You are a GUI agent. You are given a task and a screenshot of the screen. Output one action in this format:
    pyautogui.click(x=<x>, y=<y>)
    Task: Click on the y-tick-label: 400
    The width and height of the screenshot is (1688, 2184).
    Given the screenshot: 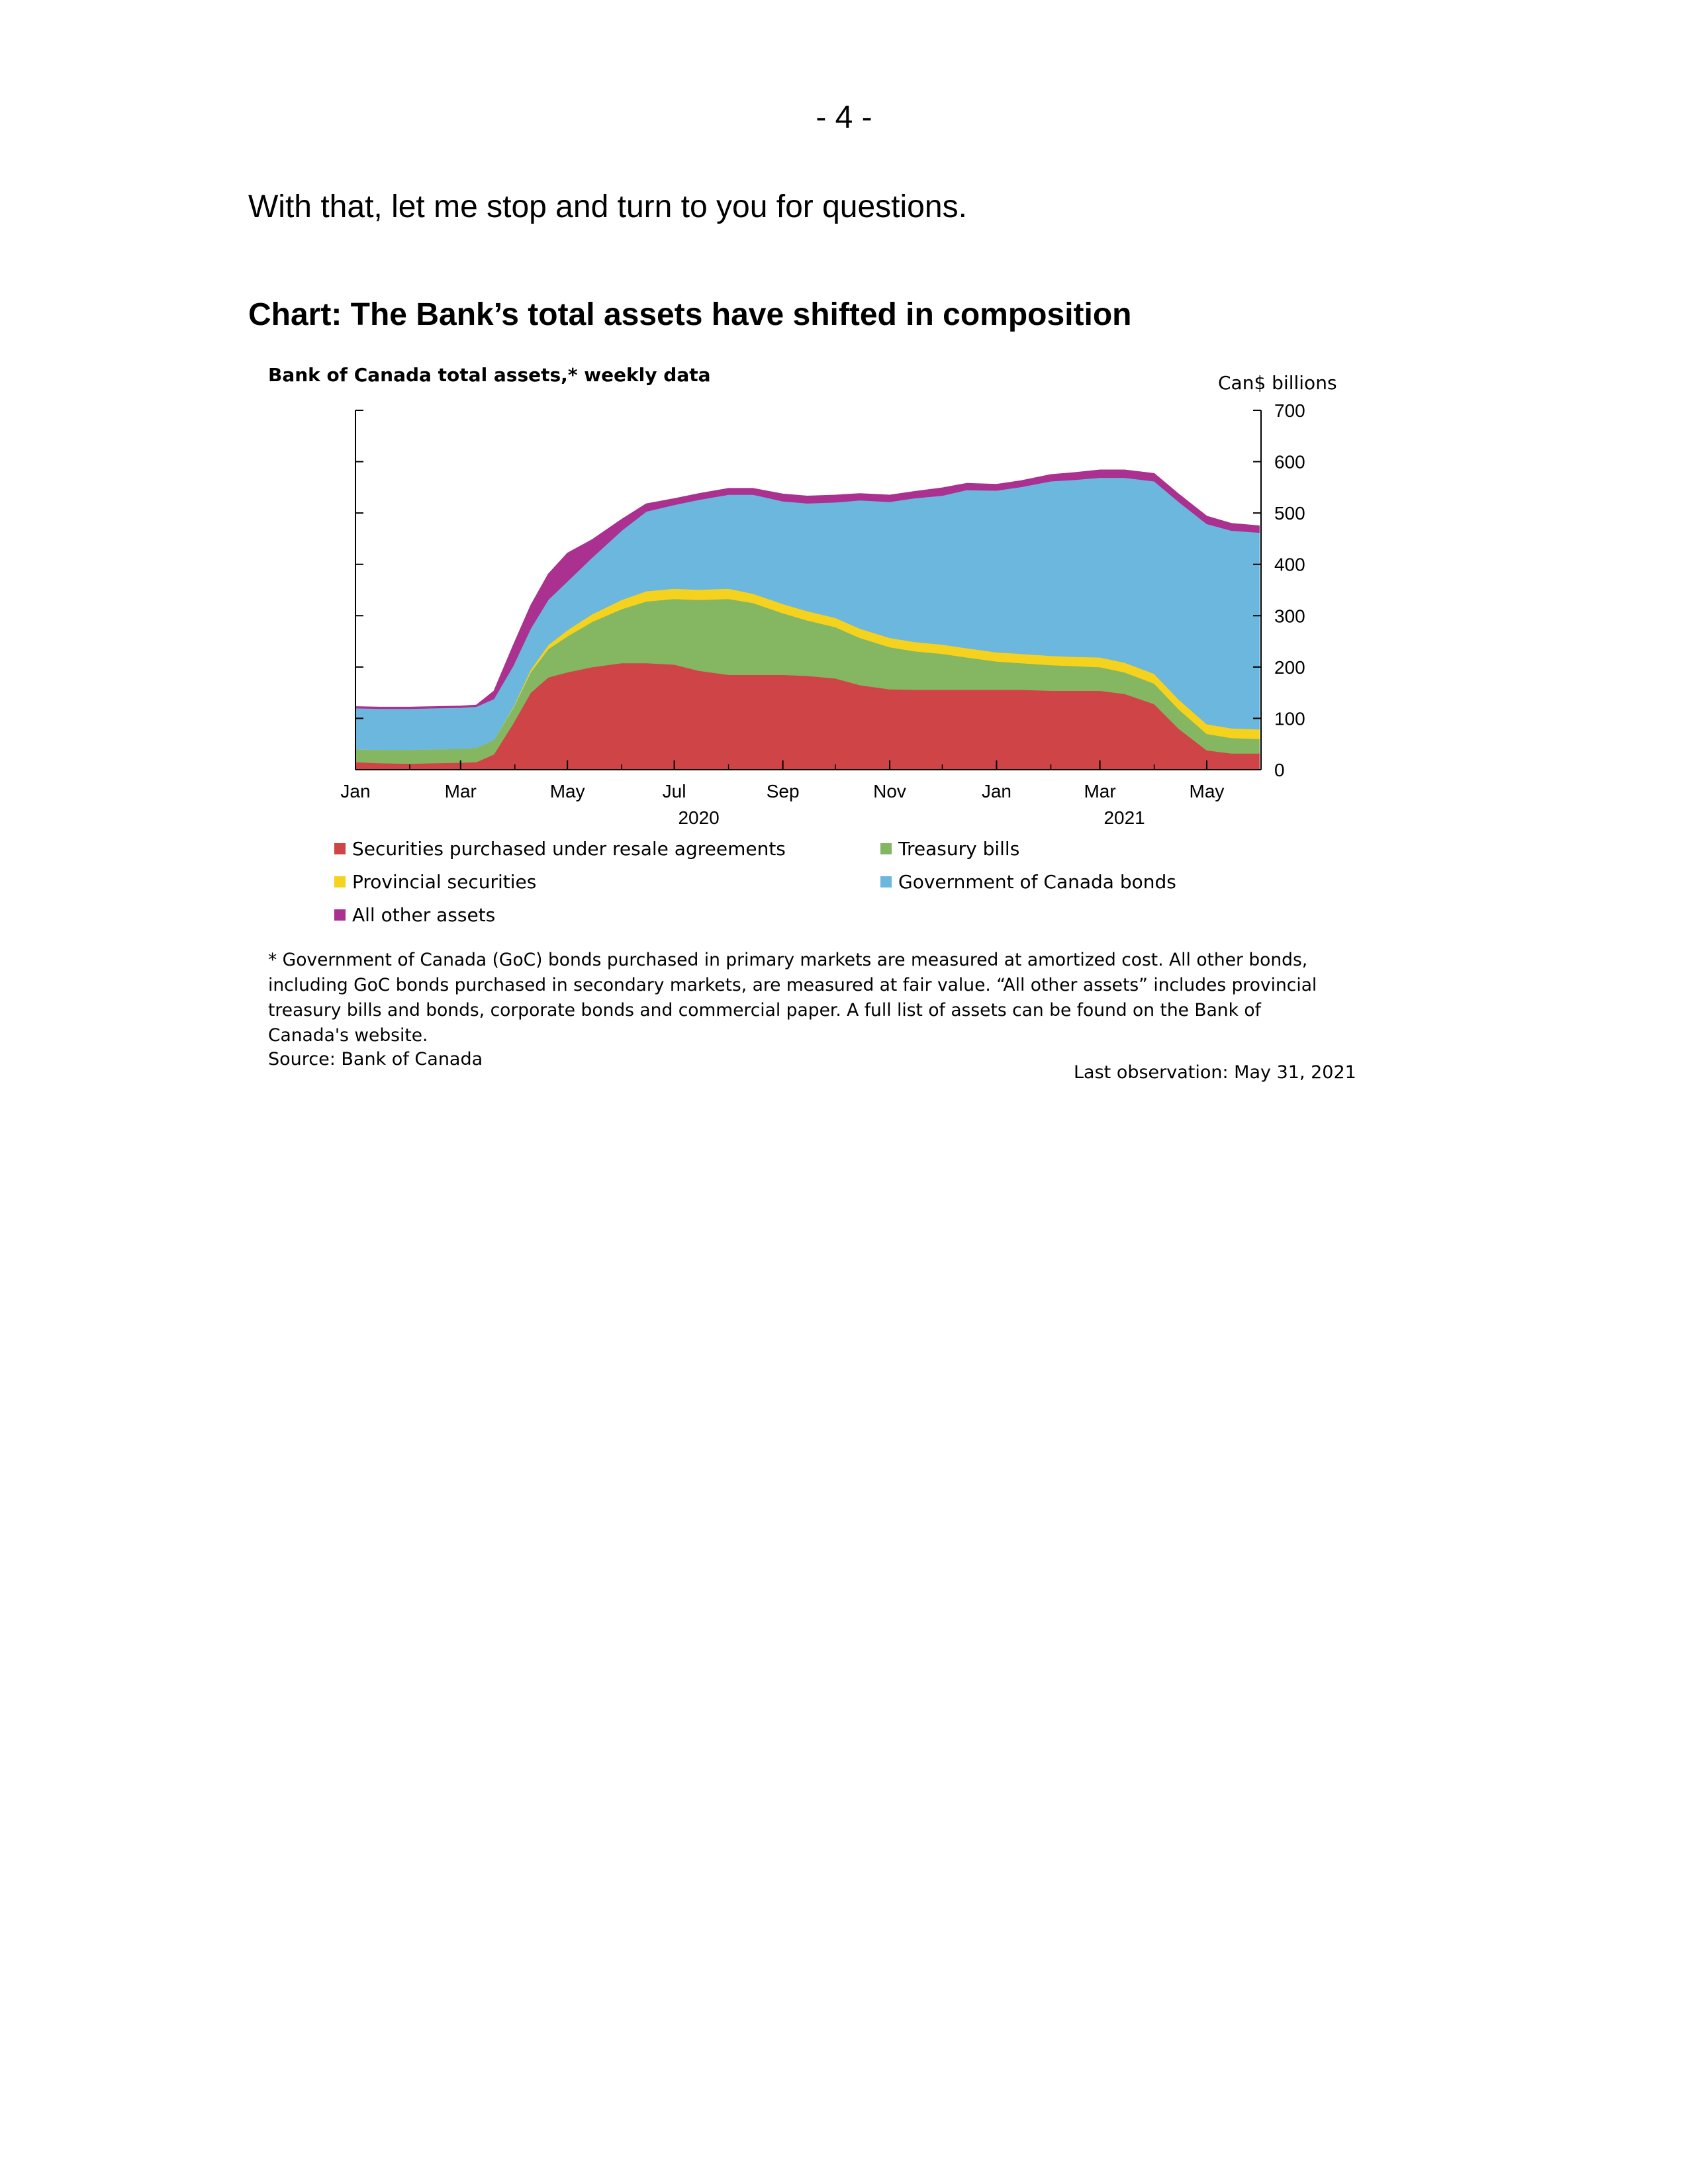 What is the action you would take?
    pyautogui.click(x=1289, y=565)
    